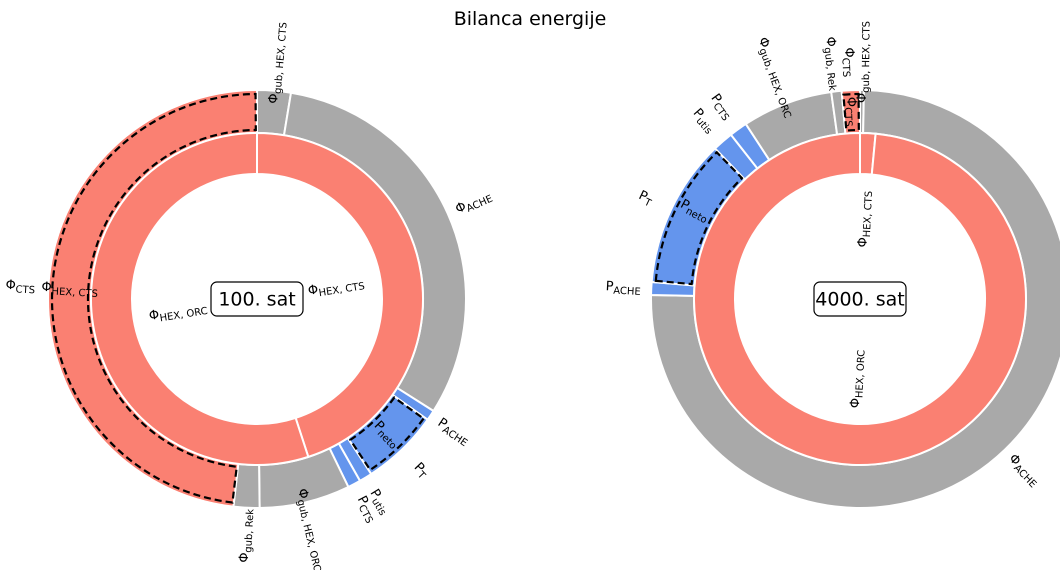 The image size is (1060, 570). I want to click on group-label-phi-hex-cts: ΦHEX, CTS, so click(70, 289).